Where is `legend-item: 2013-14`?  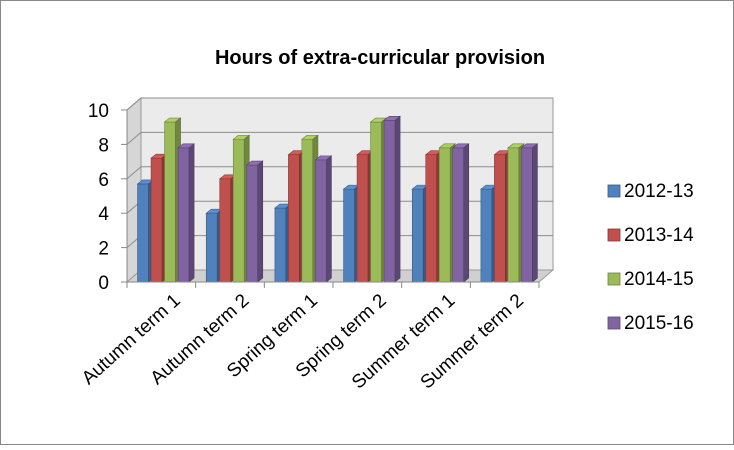
legend-item: 2013-14 is located at coordinates (650, 235).